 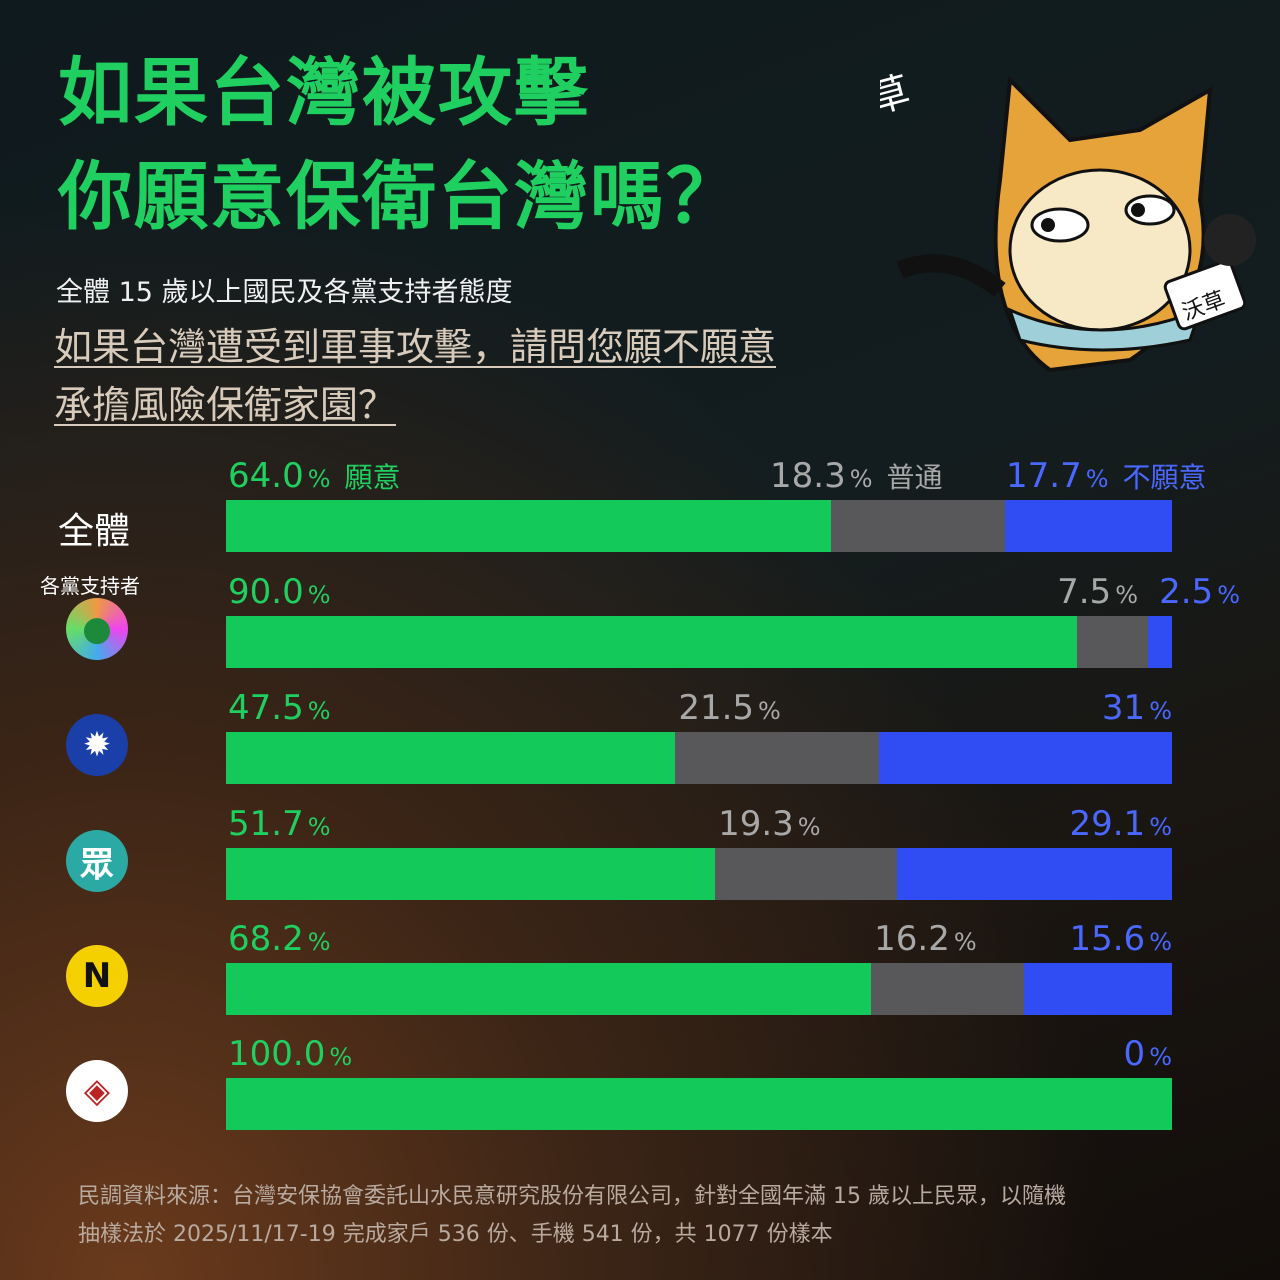 What do you see at coordinates (1106, 476) in the screenshot?
I see `unwilling-label: 17.7% 不願意` at bounding box center [1106, 476].